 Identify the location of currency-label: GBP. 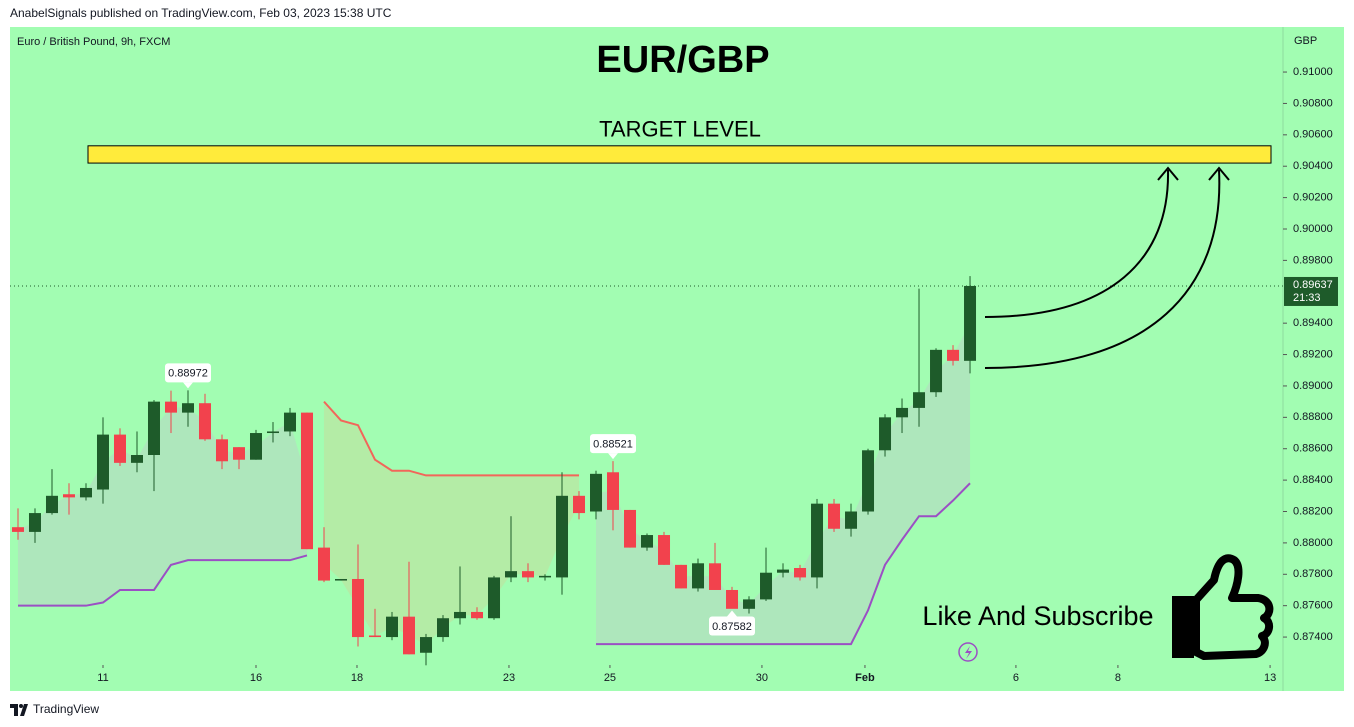
(1305, 41).